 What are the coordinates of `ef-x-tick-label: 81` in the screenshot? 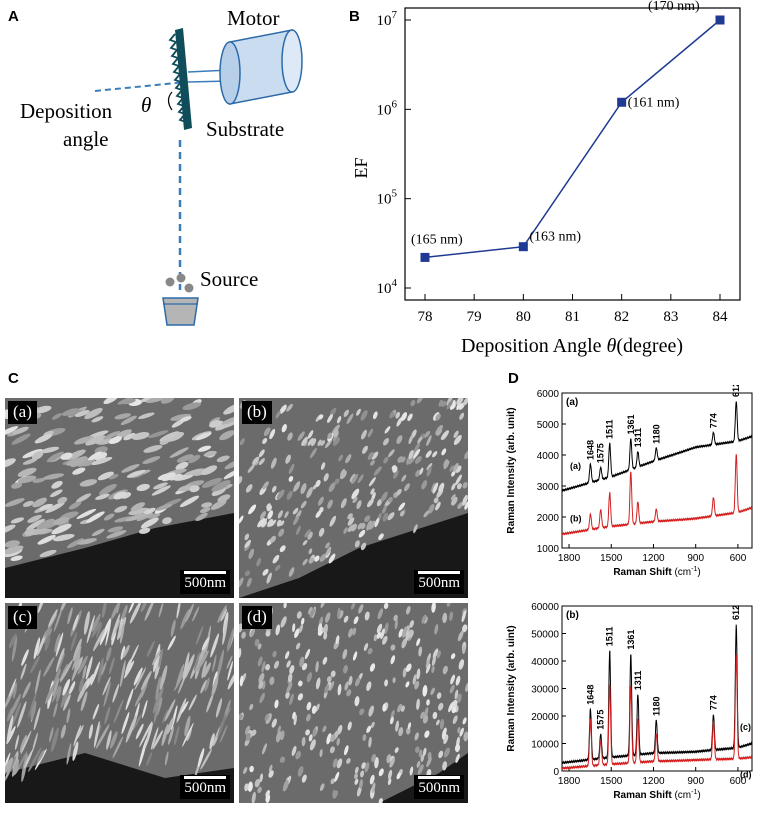 It's located at (572, 317).